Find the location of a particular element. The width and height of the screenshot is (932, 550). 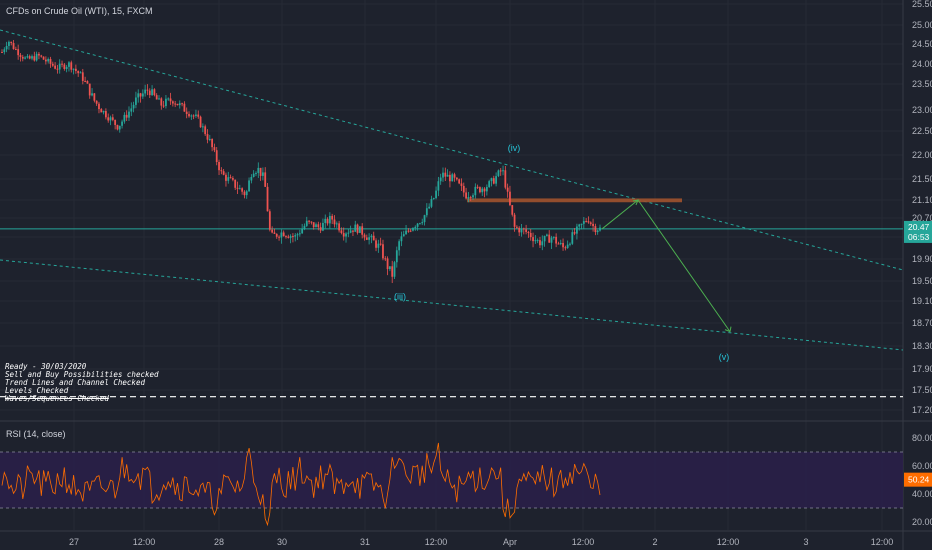

price-tick-label: 18.70 is located at coordinates (922, 323).